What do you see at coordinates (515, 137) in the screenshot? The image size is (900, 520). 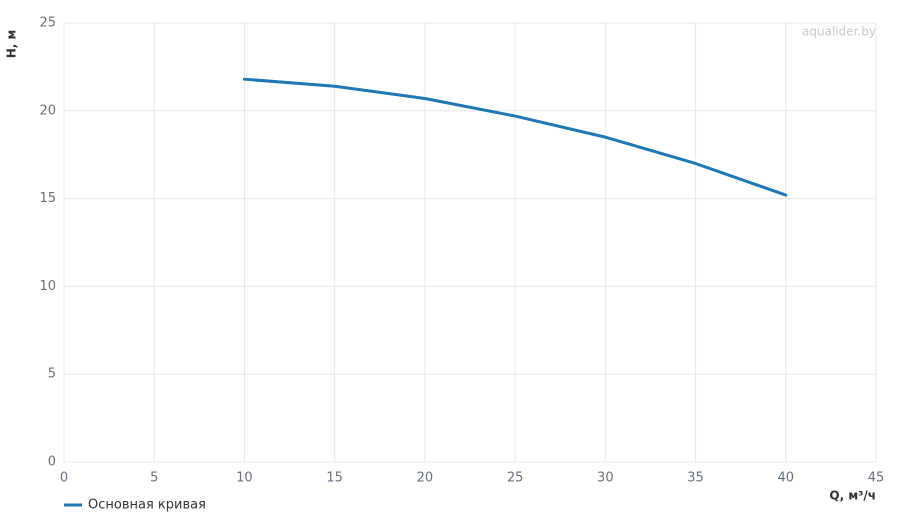 I see `line` at bounding box center [515, 137].